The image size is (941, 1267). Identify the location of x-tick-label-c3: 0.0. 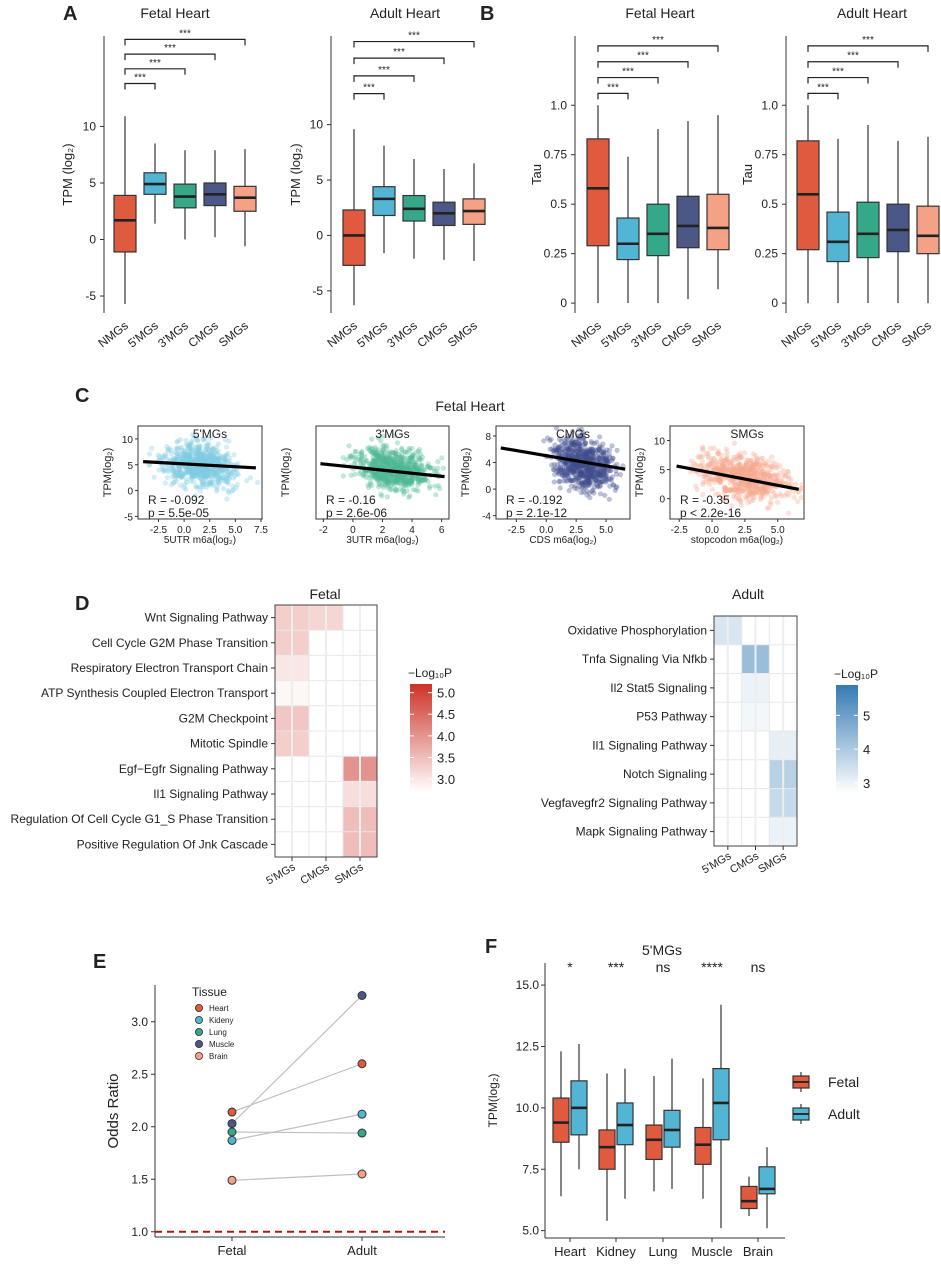
(546, 530).